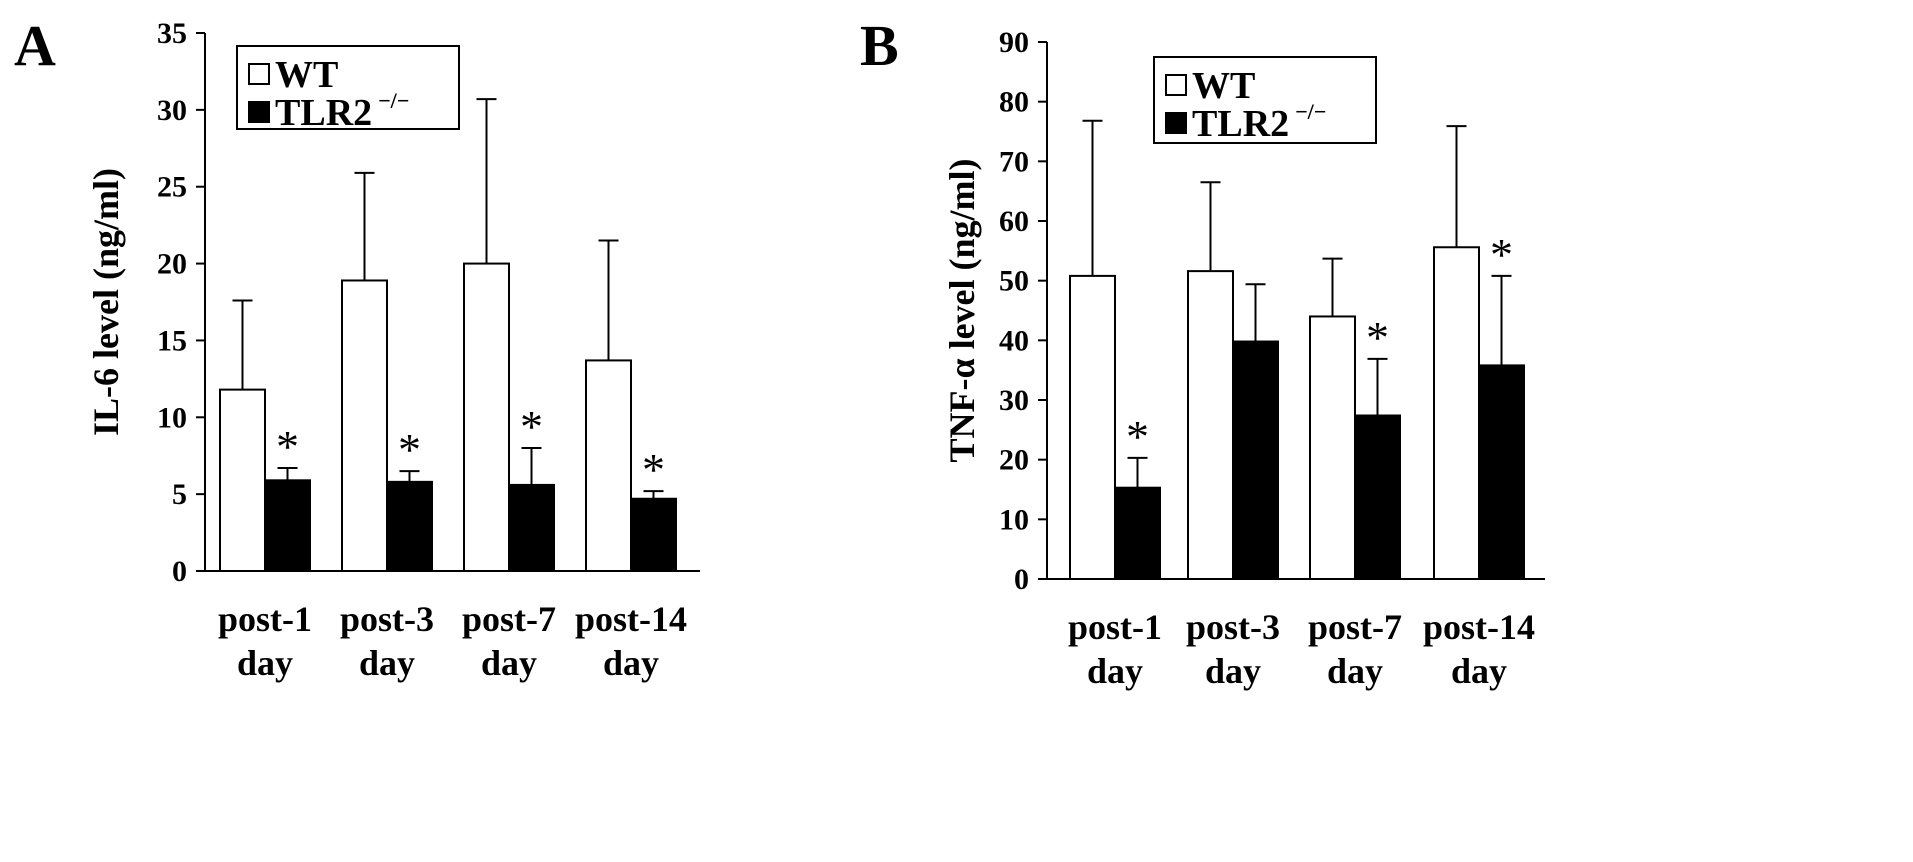 The height and width of the screenshot is (862, 1913). What do you see at coordinates (1014, 519) in the screenshot?
I see `panel-b-y-tick-label: 10` at bounding box center [1014, 519].